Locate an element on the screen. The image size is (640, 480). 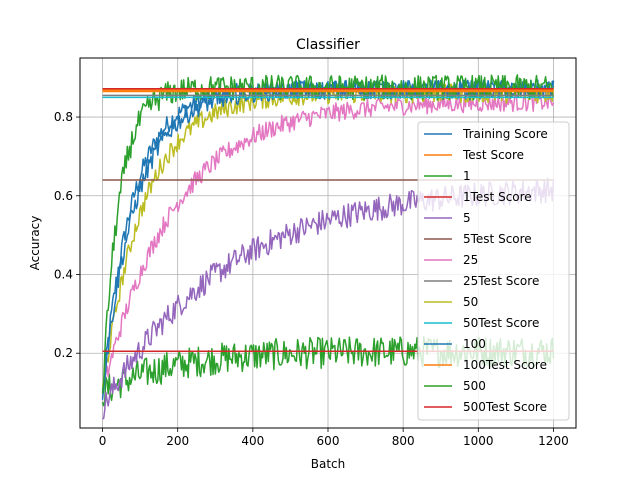
legend-box is located at coordinates (493, 271).